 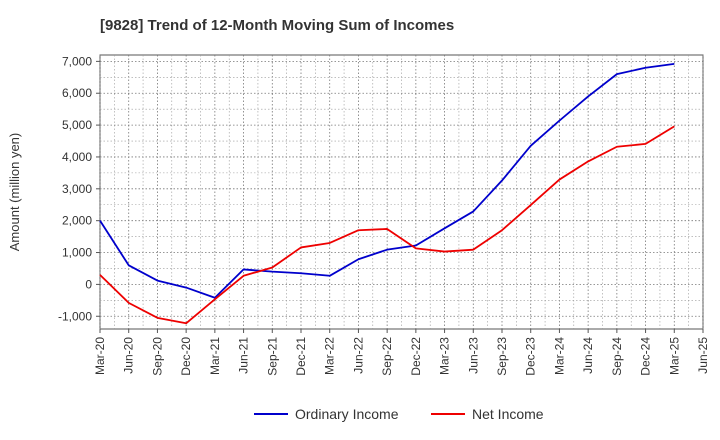 What do you see at coordinates (416, 356) in the screenshot?
I see `x-tick-label: Dec-22` at bounding box center [416, 356].